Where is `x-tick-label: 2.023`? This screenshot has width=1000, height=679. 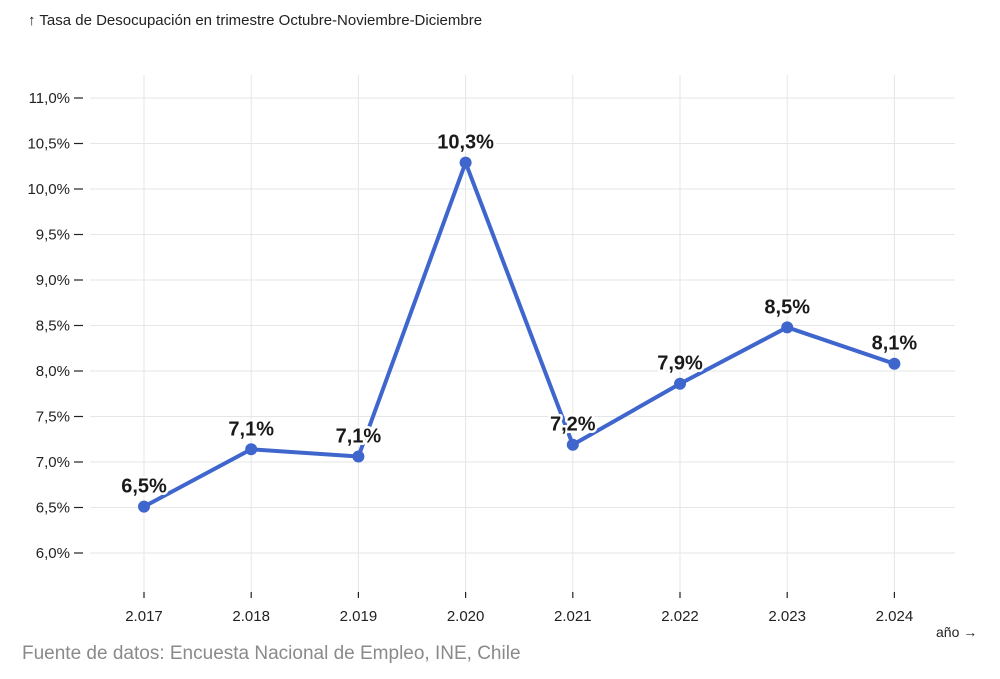 x-tick-label: 2.023 is located at coordinates (787, 616).